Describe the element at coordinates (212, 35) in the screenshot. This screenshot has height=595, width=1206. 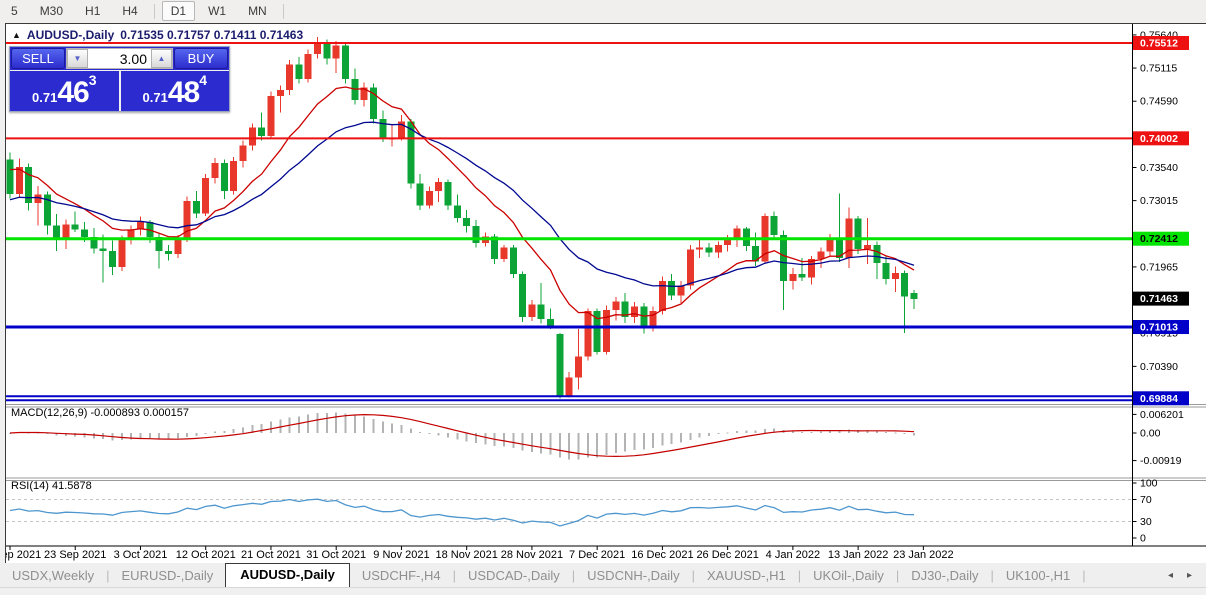
I see `ohlc-values: 0.71535 0.71757 0.71411 0.71463` at that location.